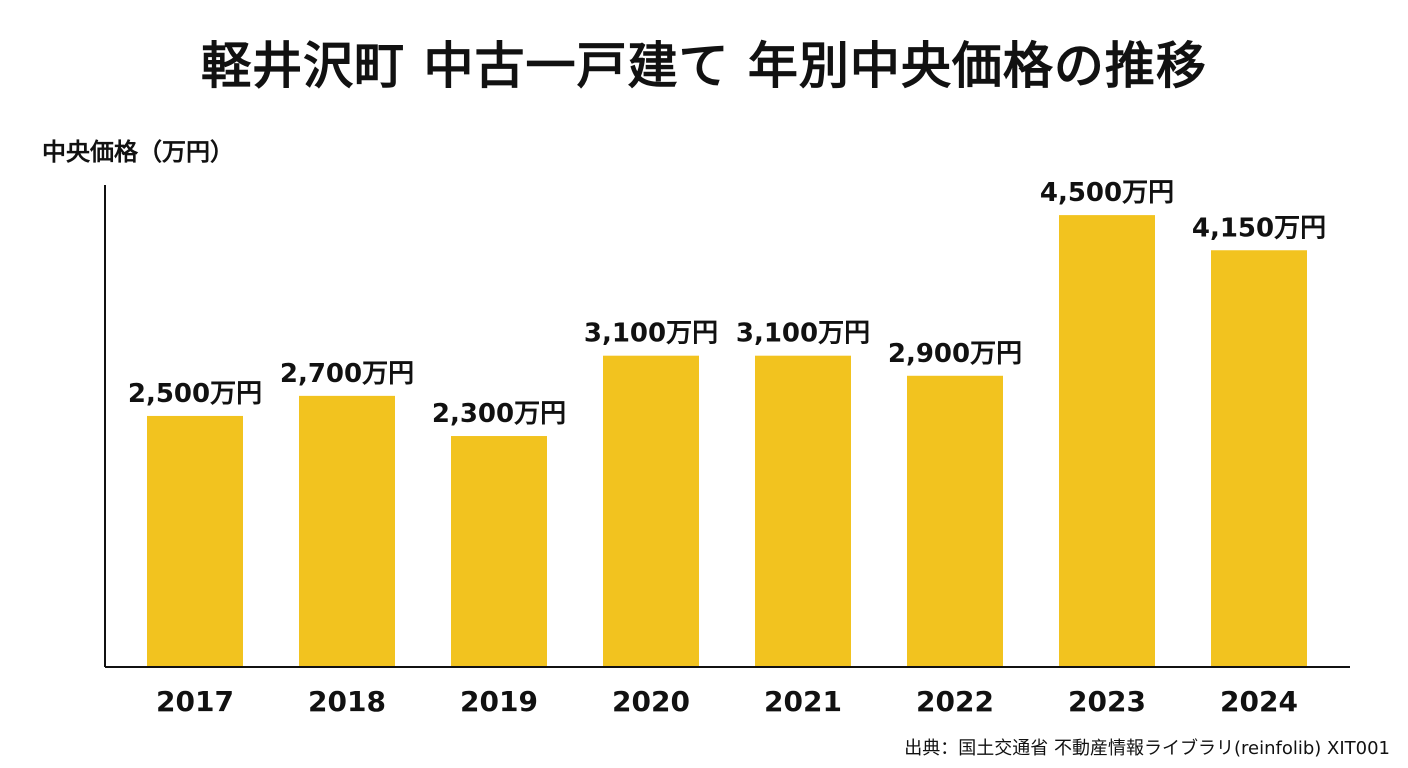 This screenshot has height=768, width=1408. I want to click on data-label-2019: 2,300万円, so click(499, 414).